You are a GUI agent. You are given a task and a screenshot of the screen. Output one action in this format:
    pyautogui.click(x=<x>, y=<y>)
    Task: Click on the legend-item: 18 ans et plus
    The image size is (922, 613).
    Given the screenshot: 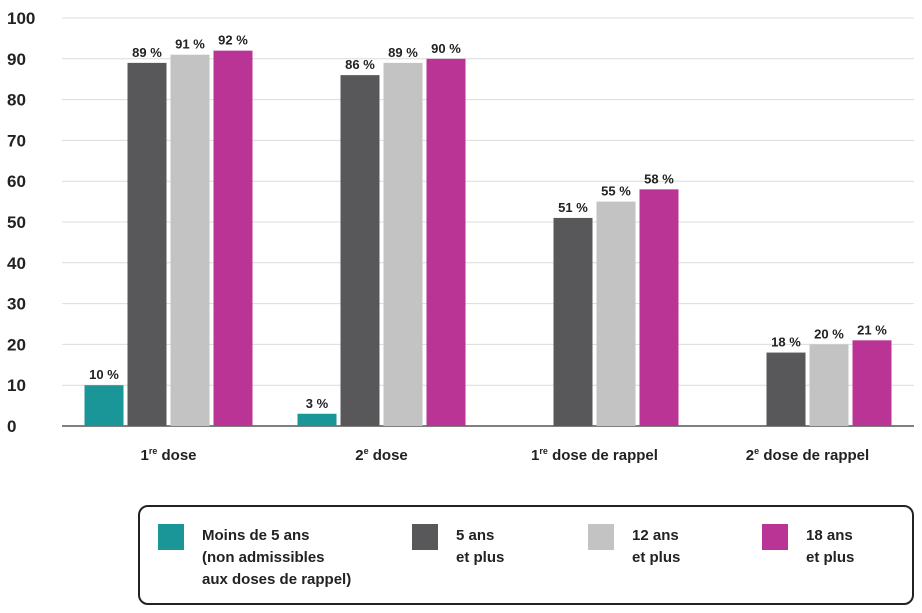 What is the action you would take?
    pyautogui.click(x=808, y=546)
    